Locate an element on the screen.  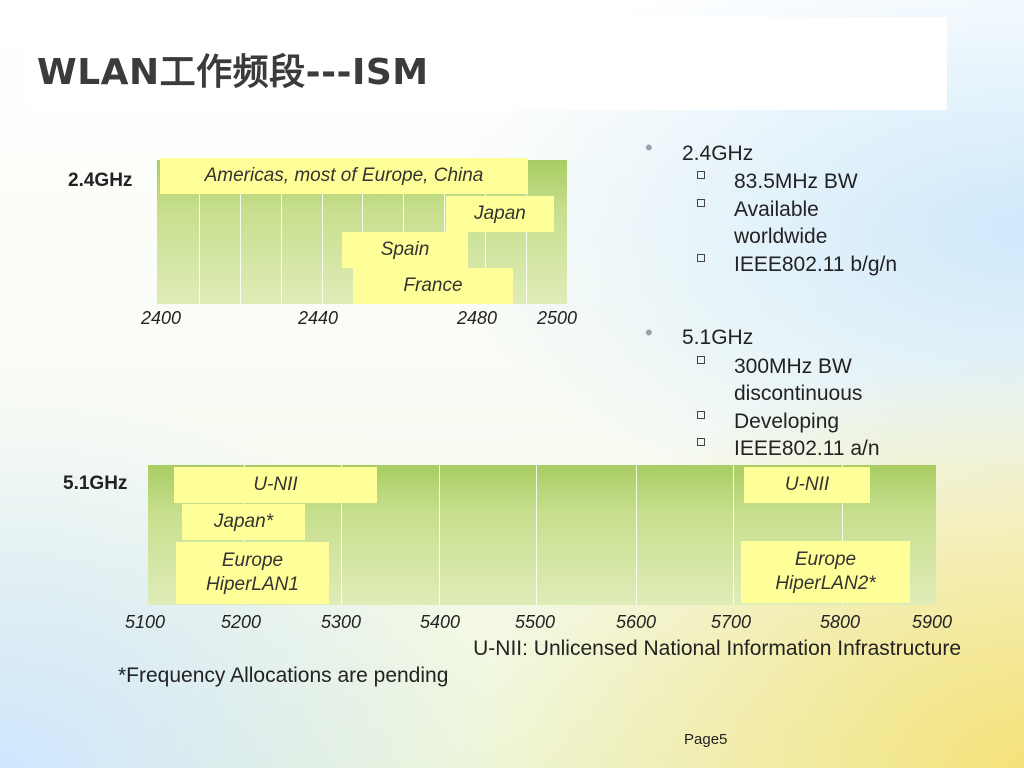
europe-hiperlan1-band: Europe HiperLAN1 is located at coordinates (252, 573).